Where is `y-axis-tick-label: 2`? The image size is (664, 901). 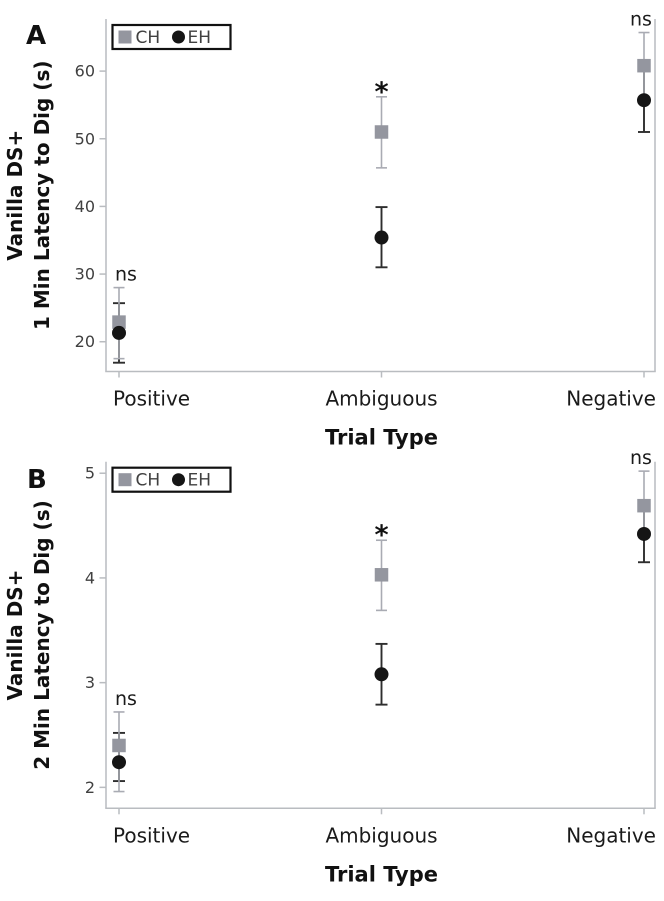 y-axis-tick-label: 2 is located at coordinates (90, 787).